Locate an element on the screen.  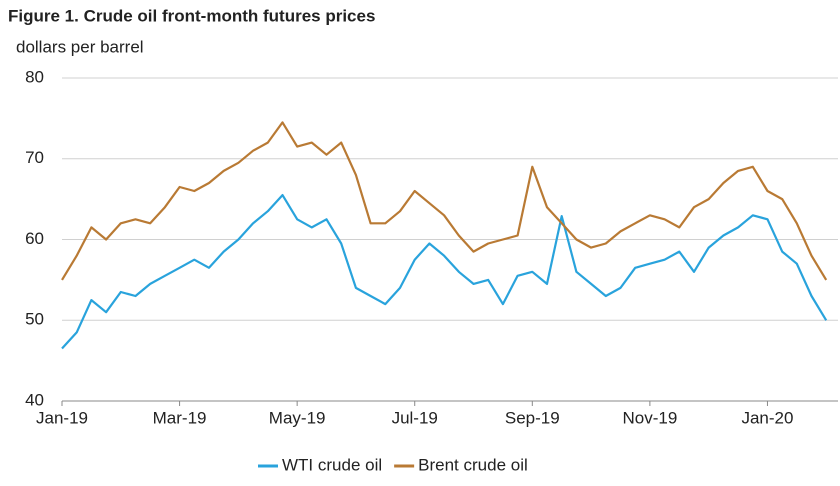
y-tick-label: 60 is located at coordinates (34, 238).